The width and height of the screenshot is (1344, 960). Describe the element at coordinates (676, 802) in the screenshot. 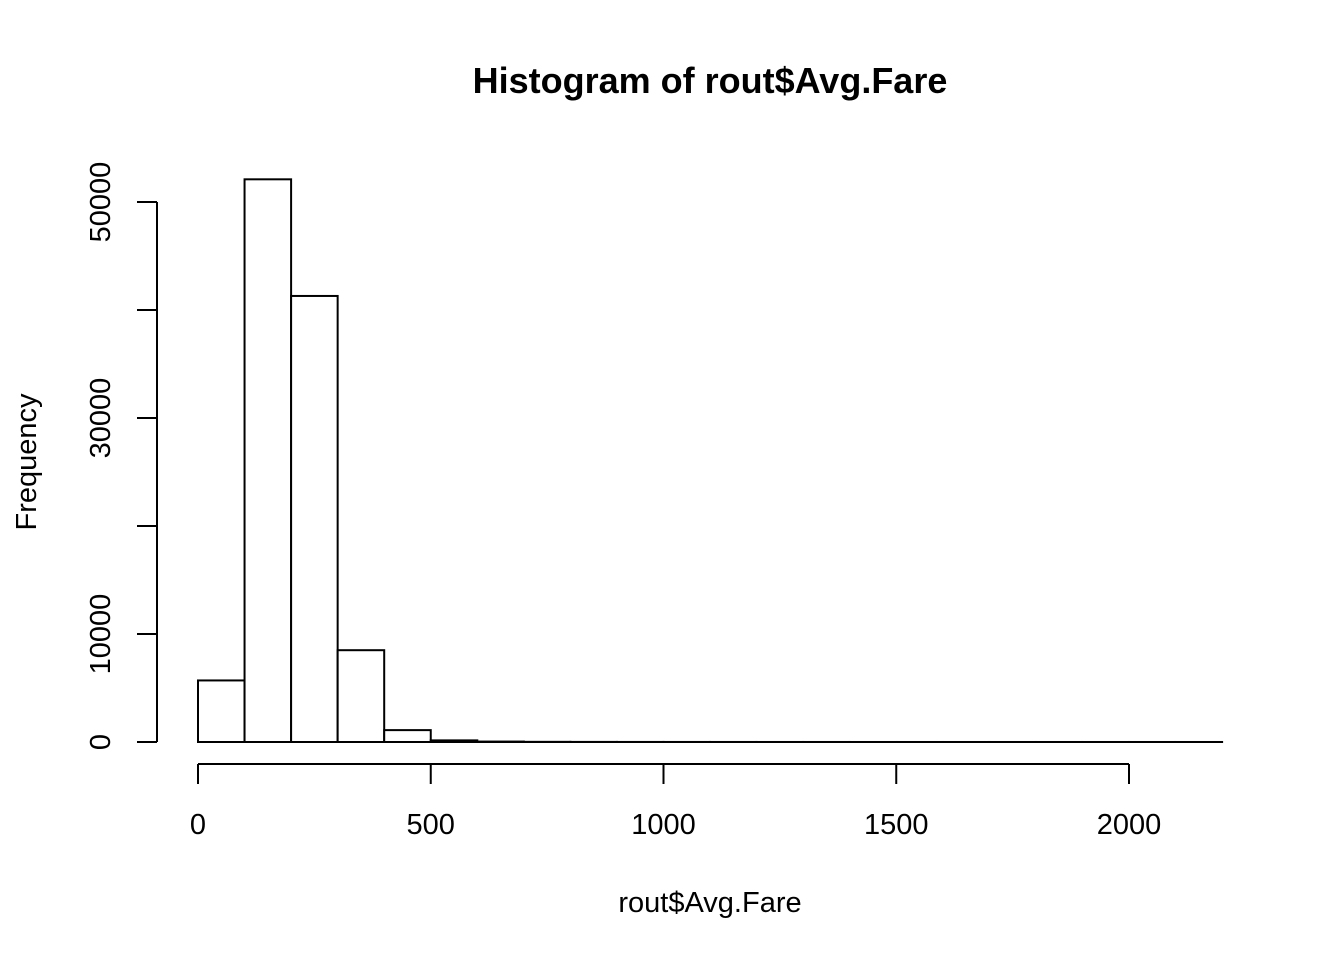

I see `x-axis: 0 500 1000 1500 2000` at that location.